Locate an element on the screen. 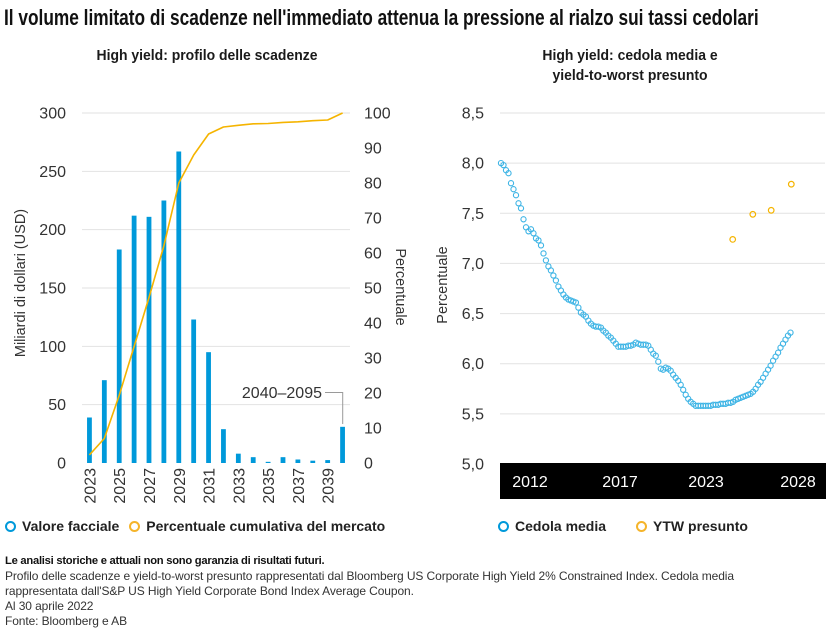 The image size is (840, 632). left-y-tick-labels: 0 50 100 150 200 250 300 is located at coordinates (52, 289).